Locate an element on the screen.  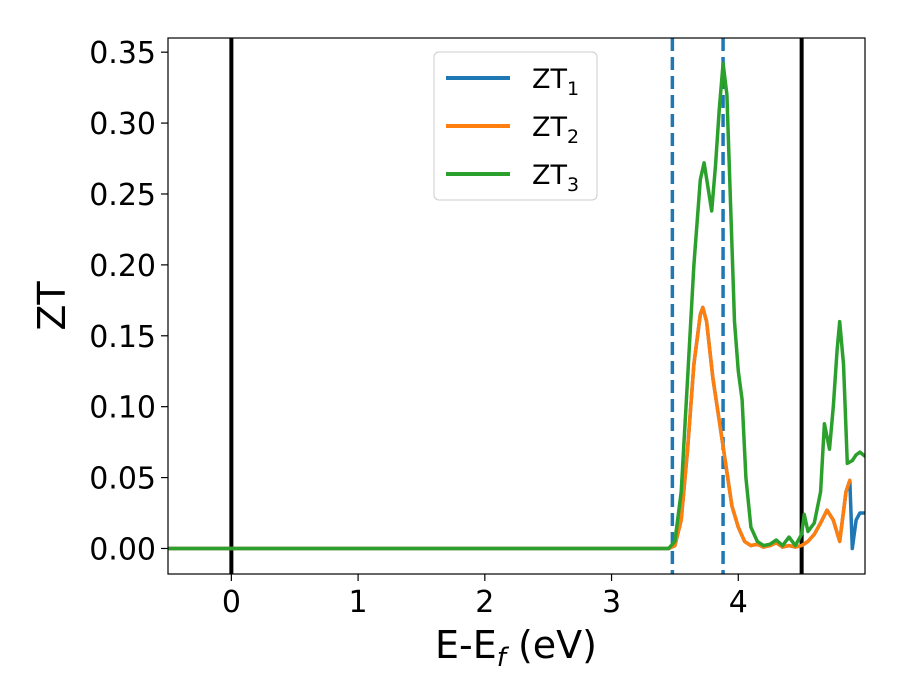
x-axis-title: E-Ef (eV) is located at coordinates (516, 648).